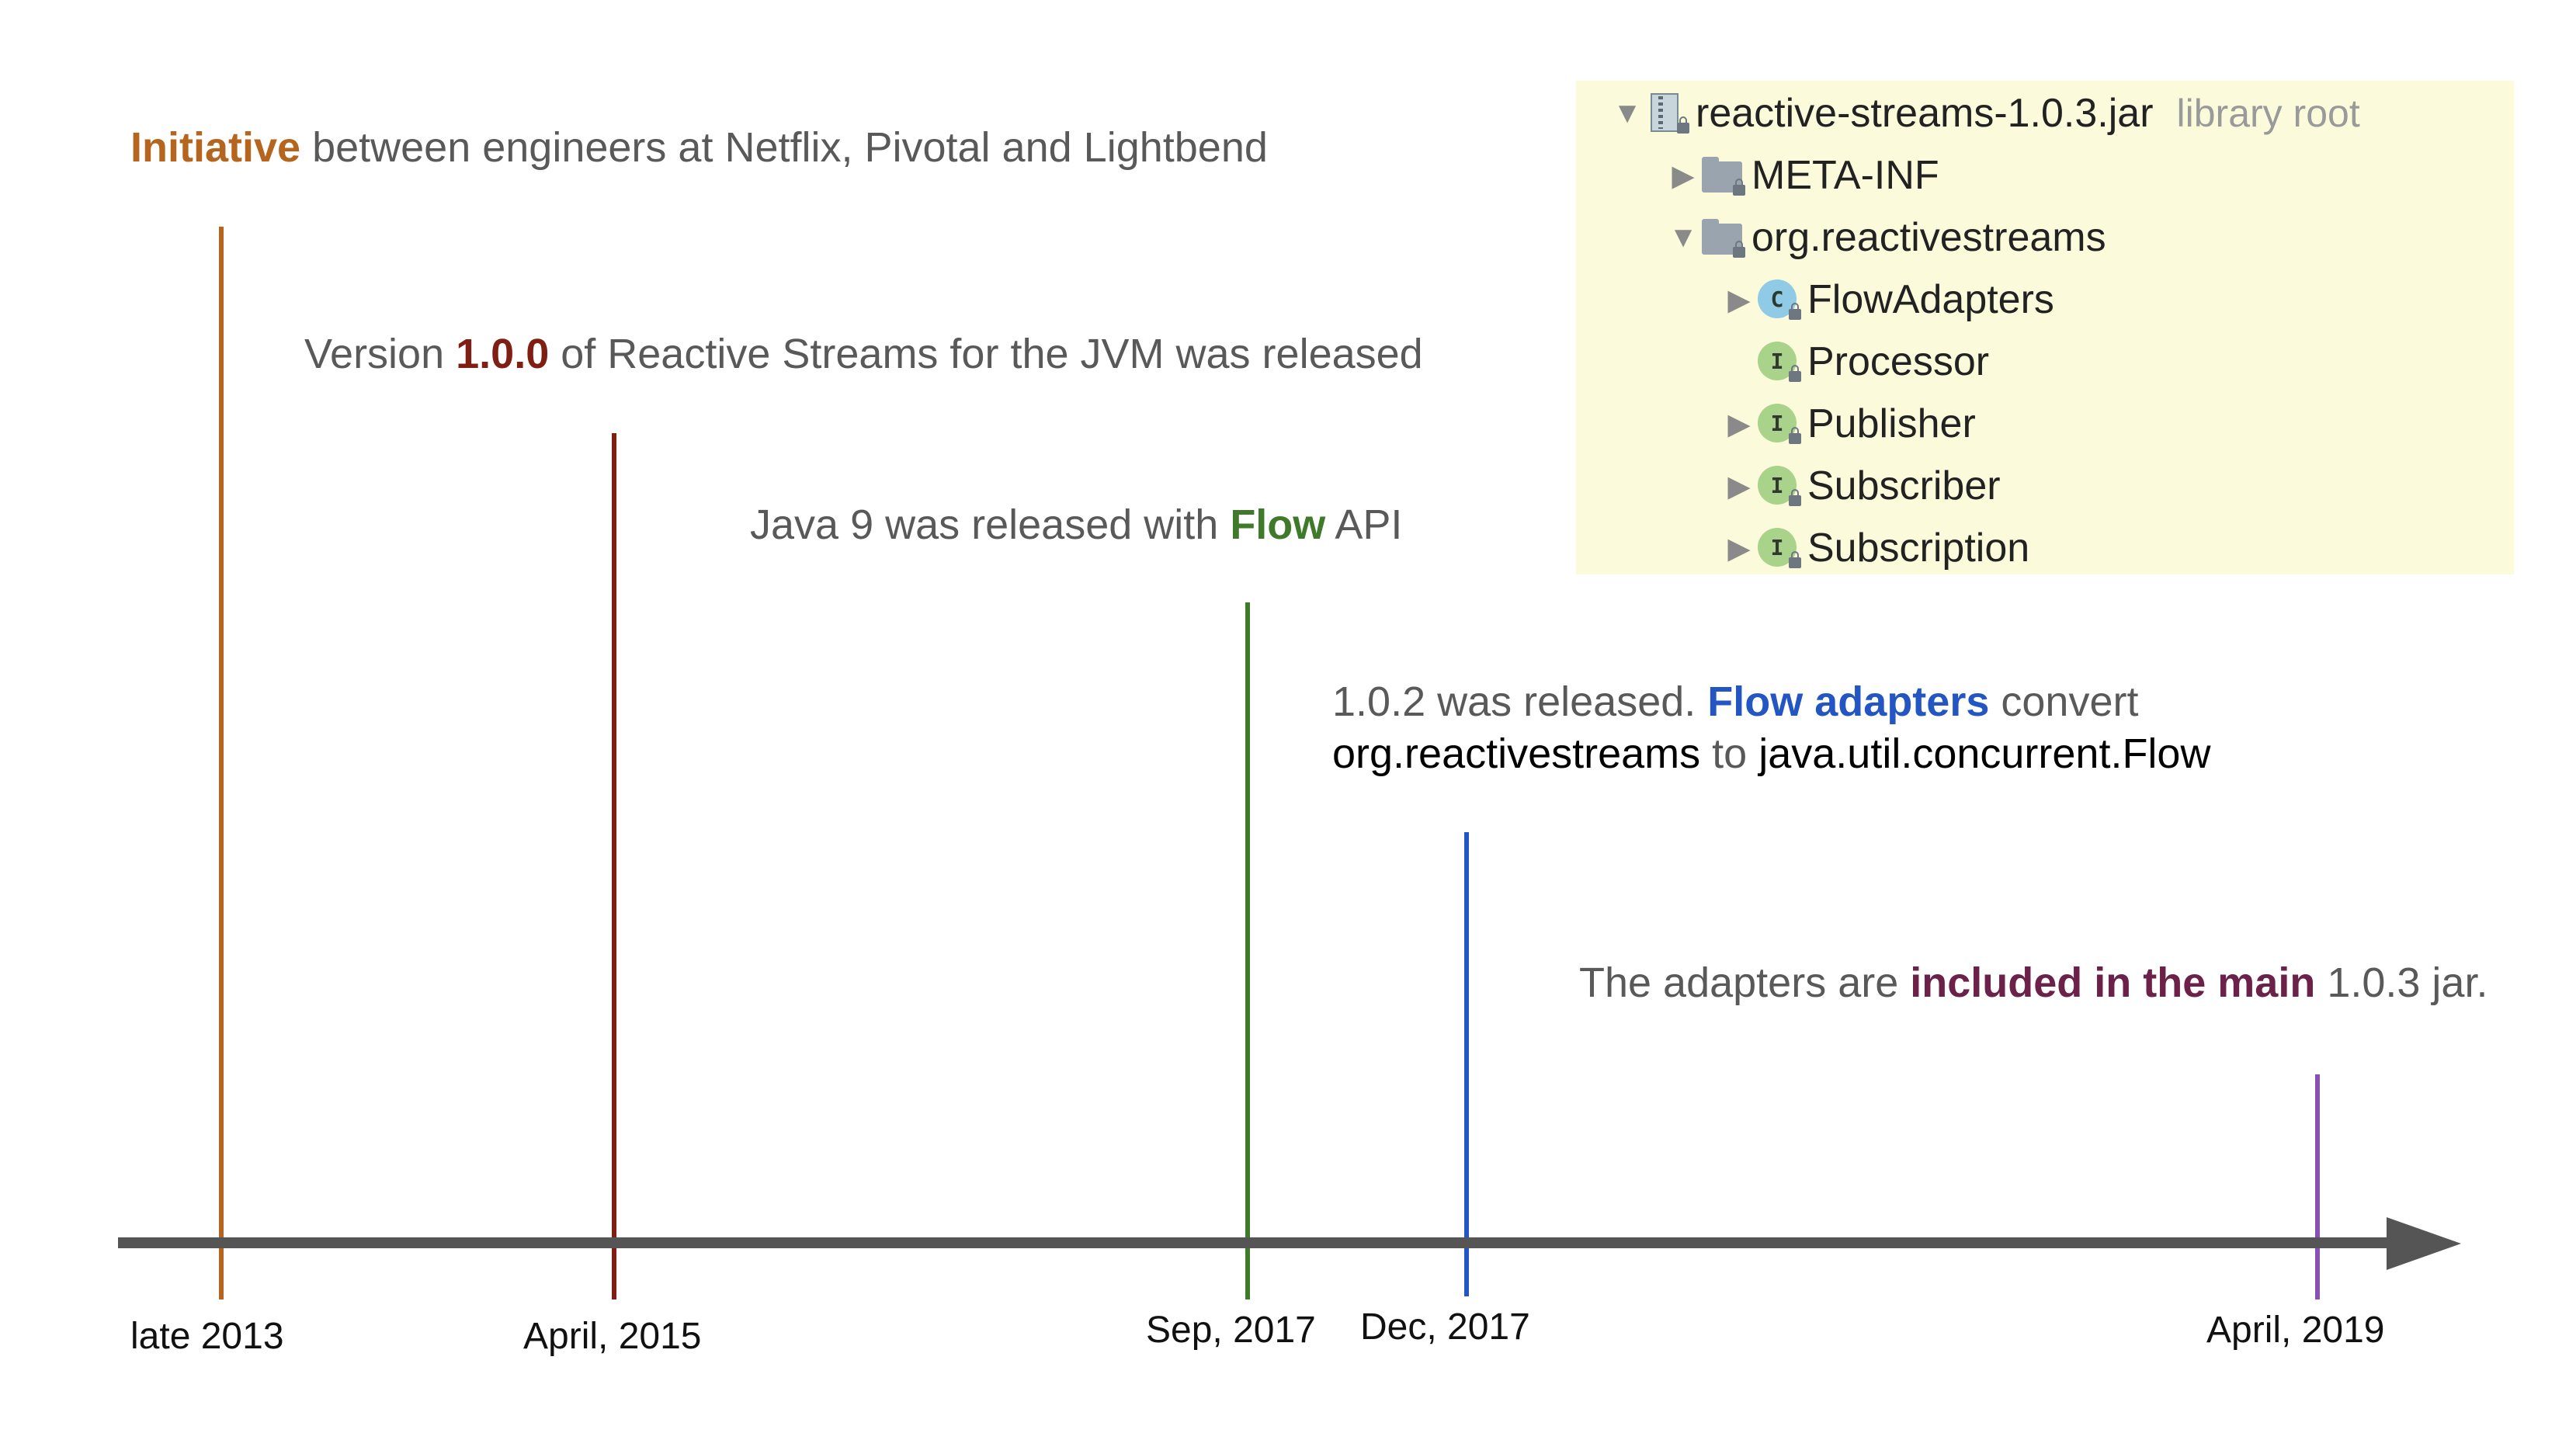 The width and height of the screenshot is (2576, 1433). Describe the element at coordinates (1930, 299) in the screenshot. I see `tree-item-label: FlowAdapters` at that location.